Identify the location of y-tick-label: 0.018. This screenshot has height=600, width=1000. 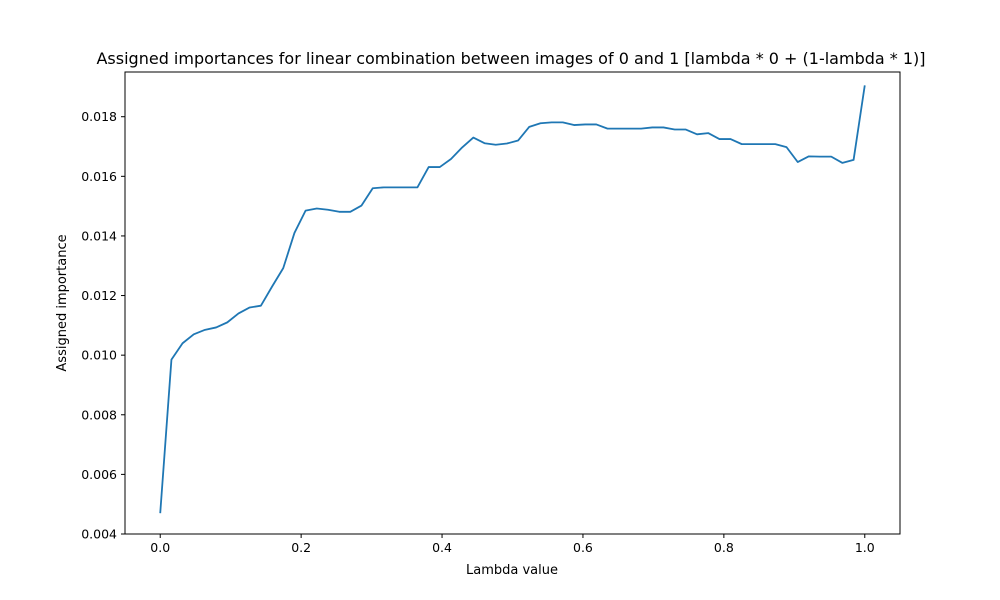
(99, 116).